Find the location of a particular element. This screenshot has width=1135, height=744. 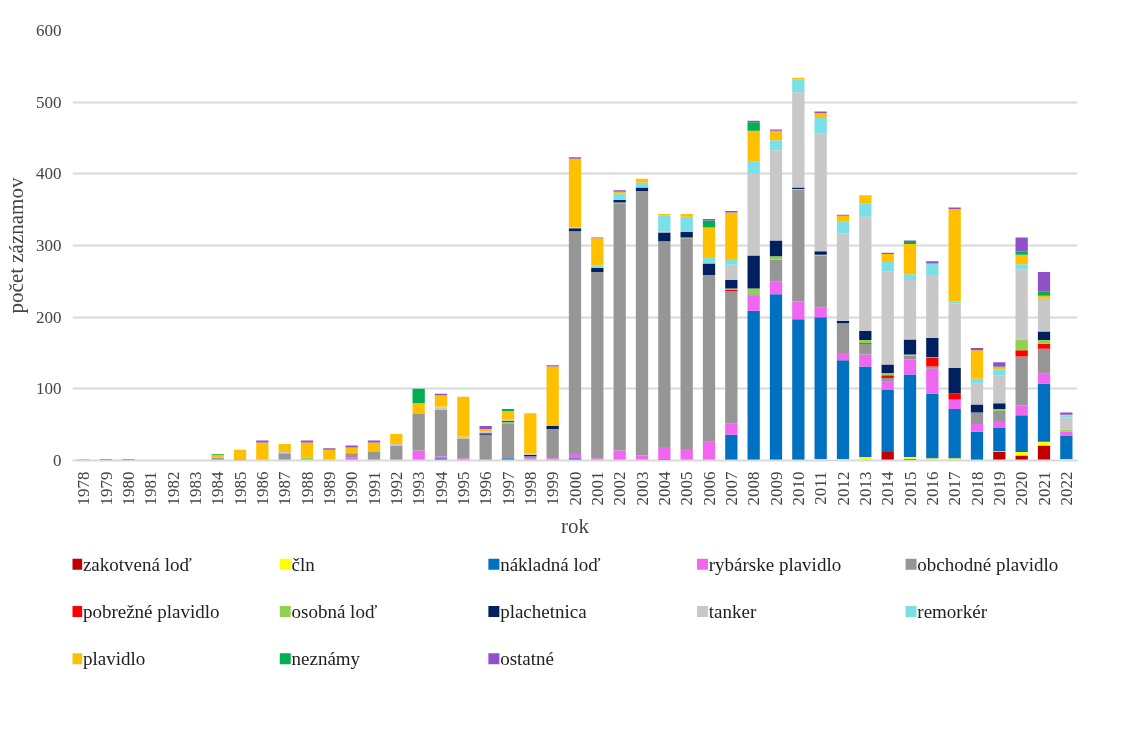

x-tick-label: 1981 is located at coordinates (151, 488).